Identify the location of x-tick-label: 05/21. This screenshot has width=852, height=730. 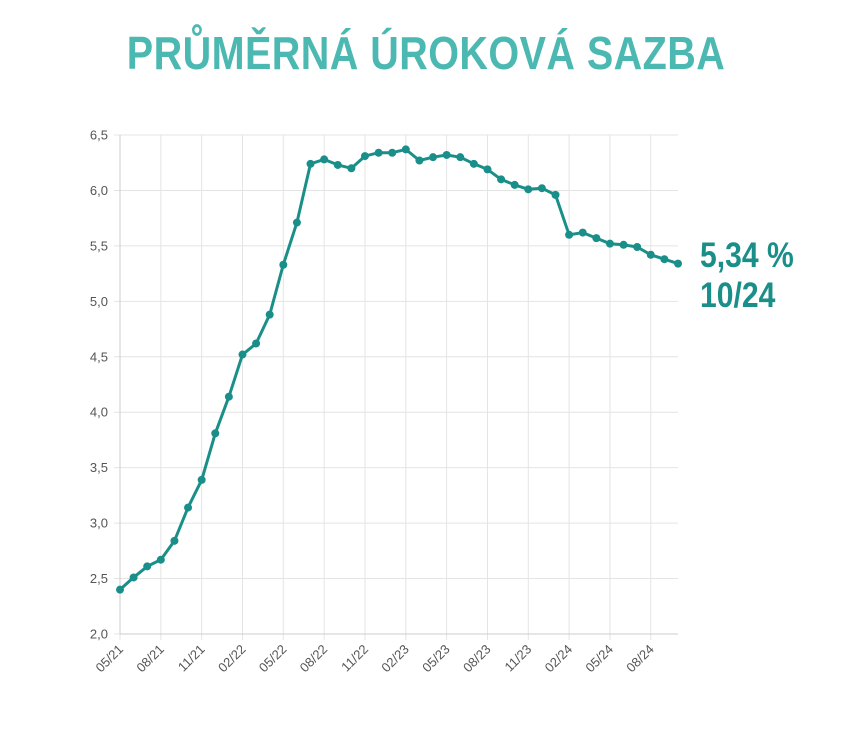
(110, 659).